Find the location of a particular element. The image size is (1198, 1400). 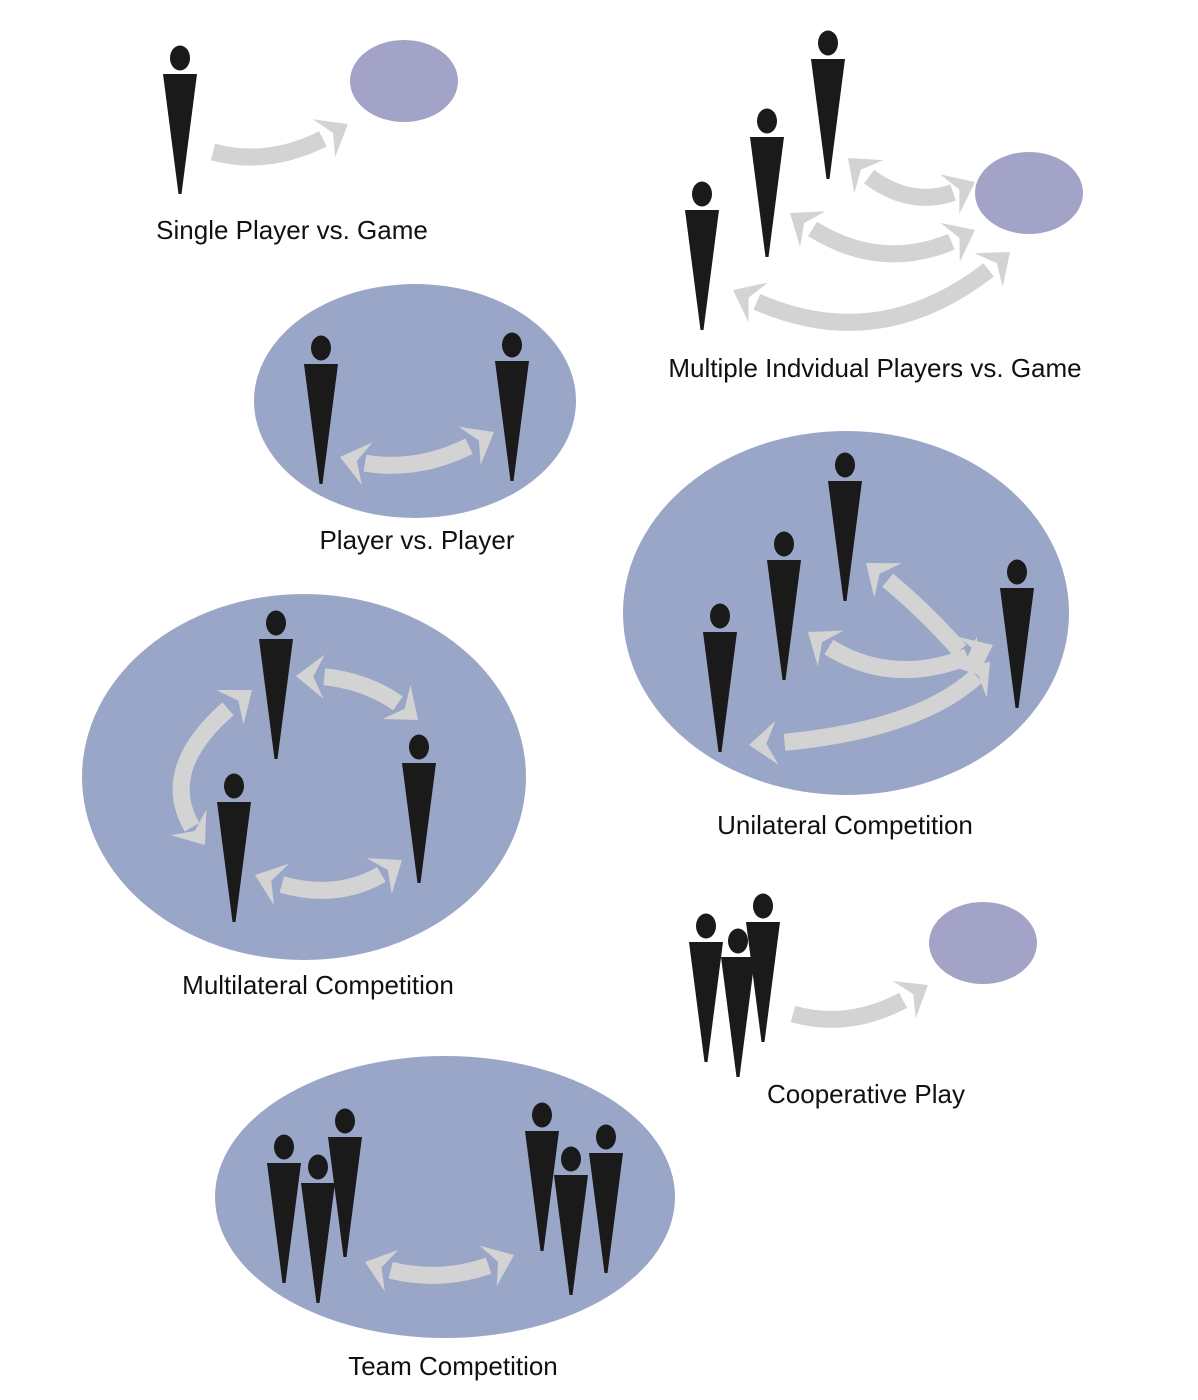

cooperative-arrow is located at coordinates (859, 1004).